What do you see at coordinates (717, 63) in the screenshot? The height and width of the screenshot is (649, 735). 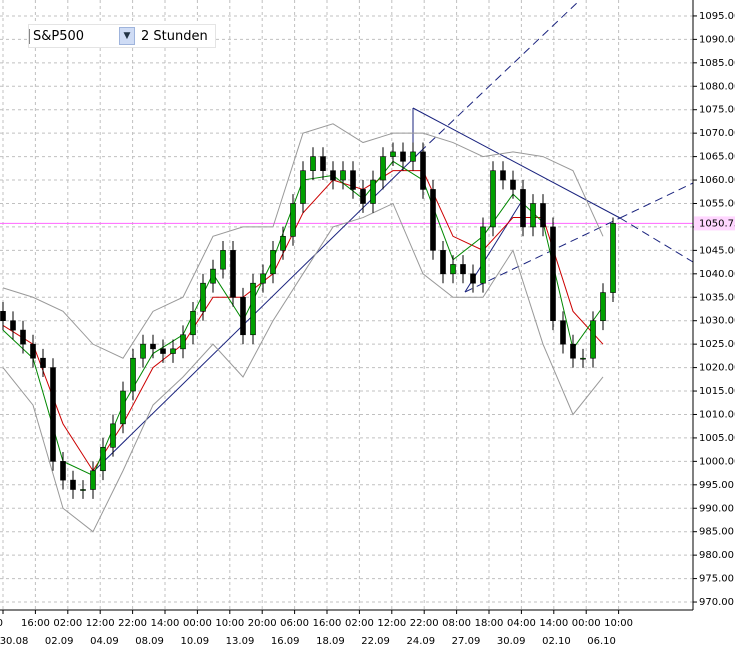 I see `y-tick-label: 1085.00` at bounding box center [717, 63].